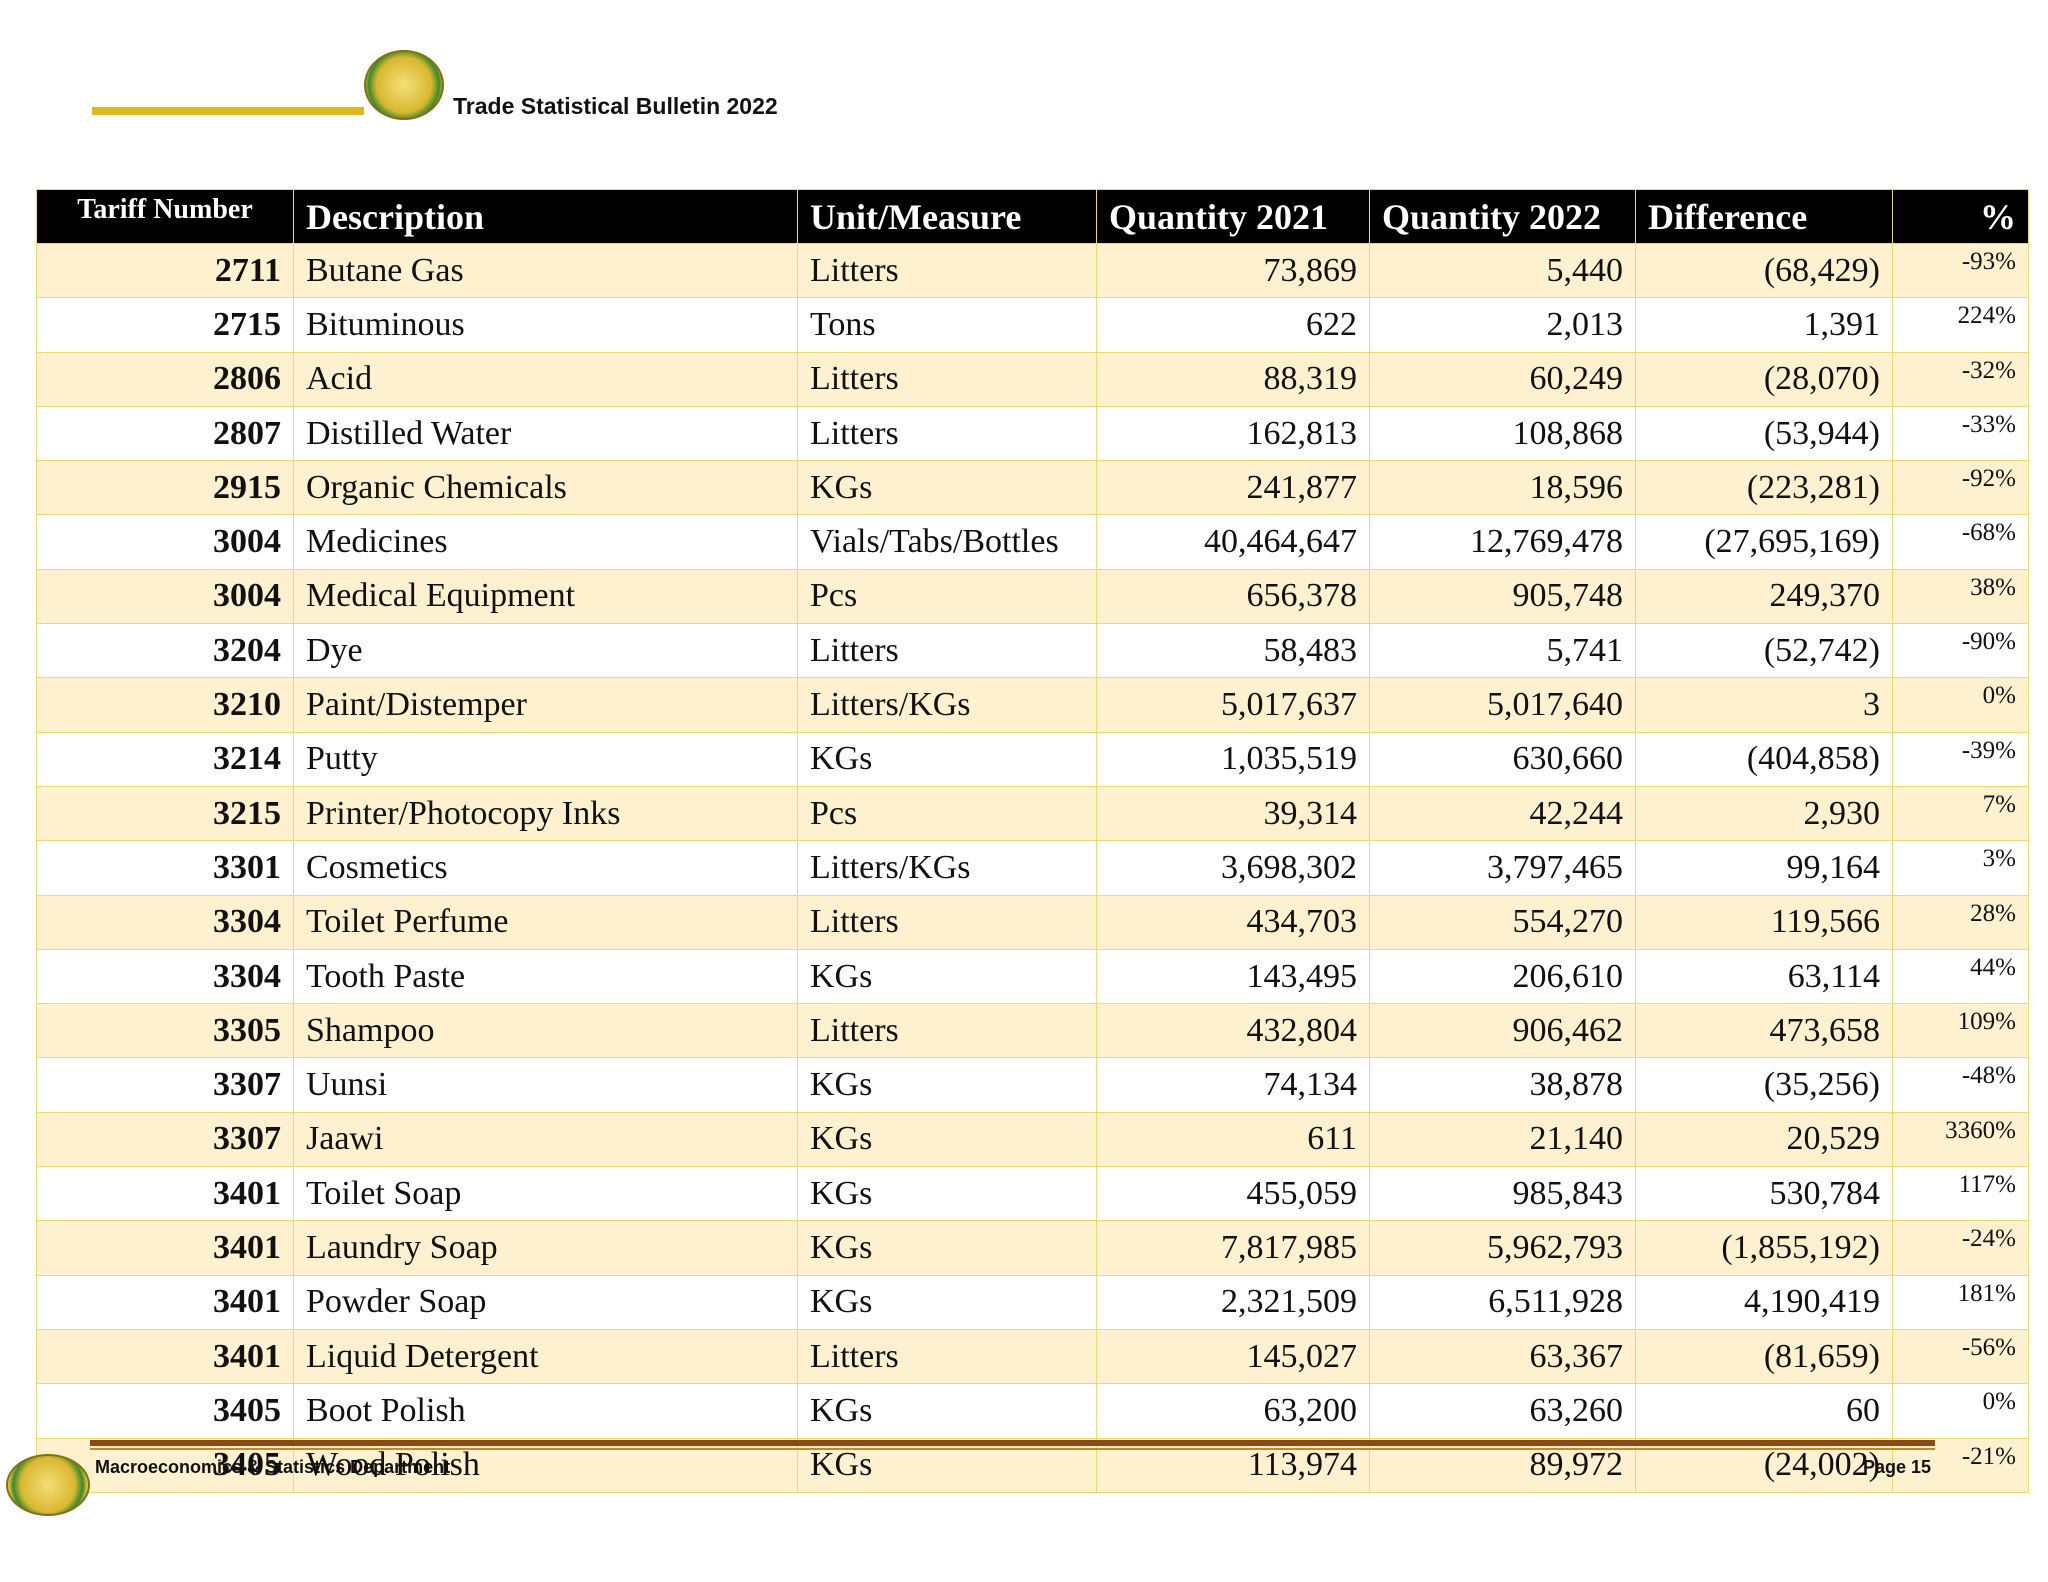 The width and height of the screenshot is (2048, 1582). What do you see at coordinates (1502, 868) in the screenshot?
I see `table-cell: 3,797,465` at bounding box center [1502, 868].